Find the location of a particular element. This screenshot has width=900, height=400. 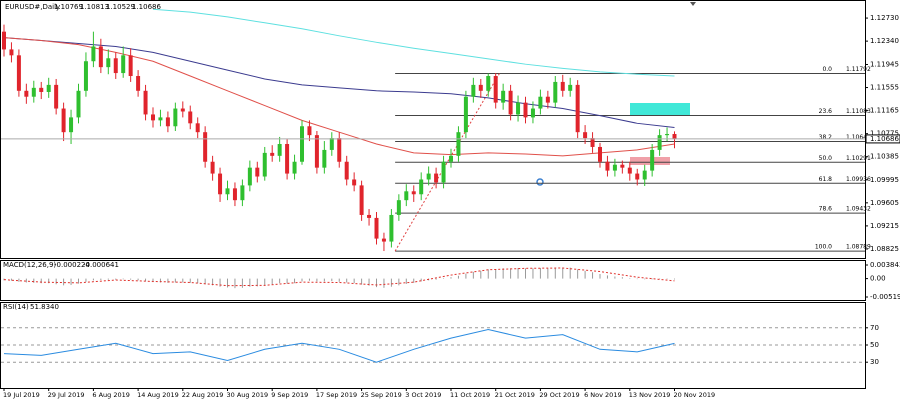

rsi-value: 51.8340 is located at coordinates (44, 307).